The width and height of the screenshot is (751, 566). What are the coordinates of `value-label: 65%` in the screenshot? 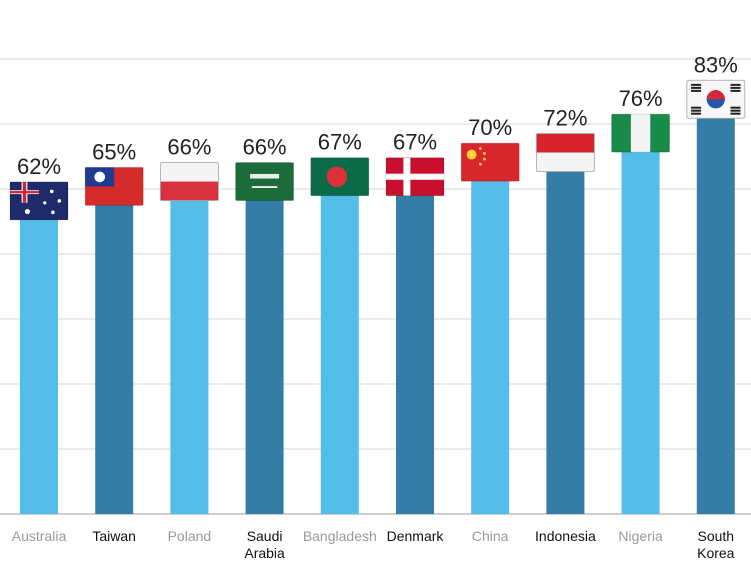 It's located at (114, 151).